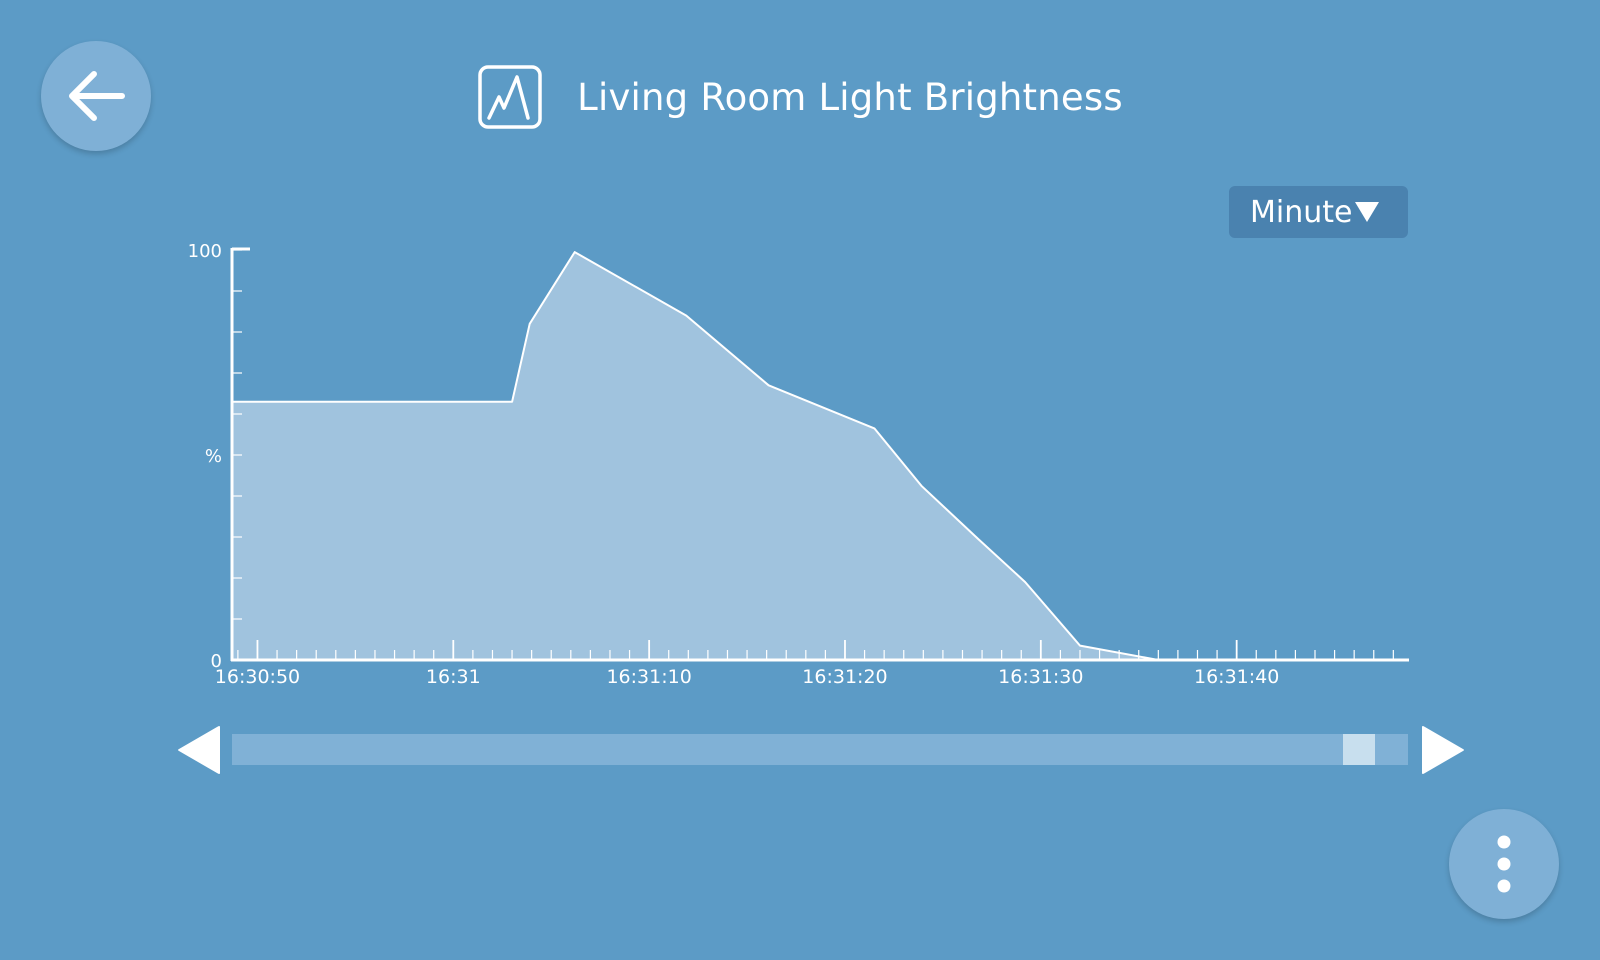  Describe the element at coordinates (1442, 750) in the screenshot. I see `triangle-right-icon` at that location.